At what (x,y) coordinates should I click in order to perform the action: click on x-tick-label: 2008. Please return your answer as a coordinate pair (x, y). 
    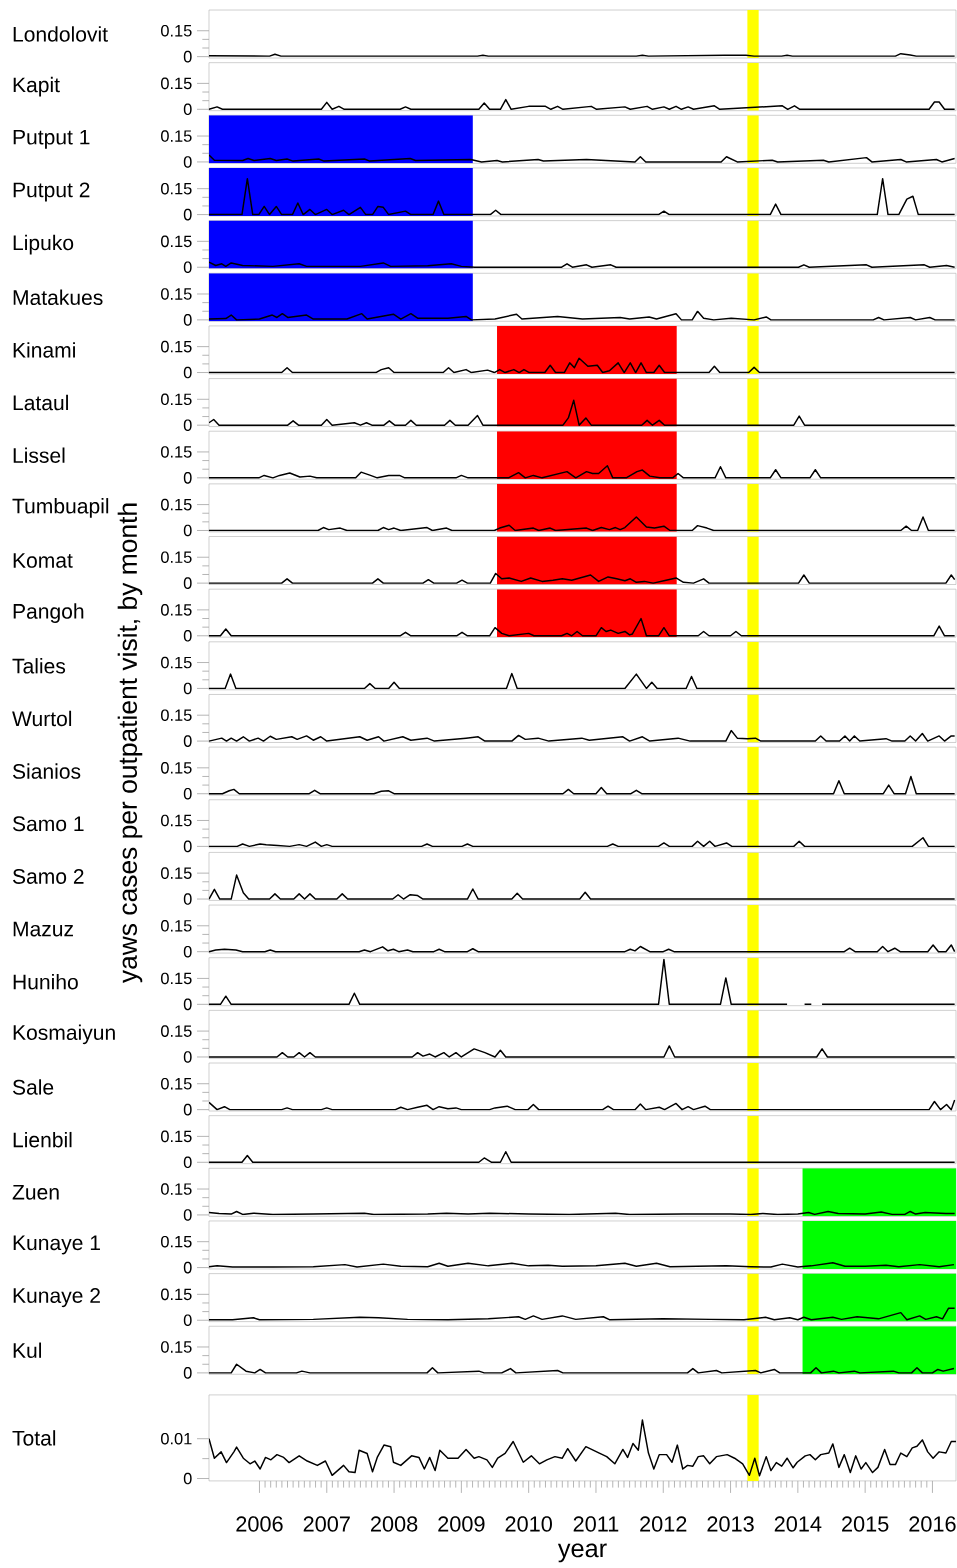
    Looking at the image, I should click on (394, 1524).